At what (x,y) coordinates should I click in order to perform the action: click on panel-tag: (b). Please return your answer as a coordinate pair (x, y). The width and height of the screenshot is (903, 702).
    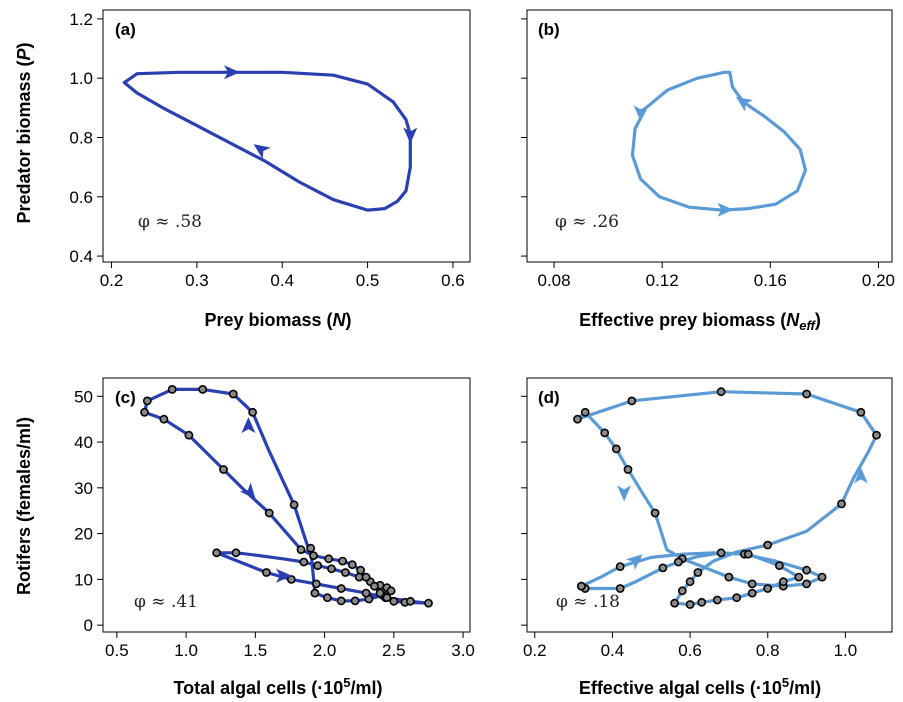
    Looking at the image, I should click on (549, 29).